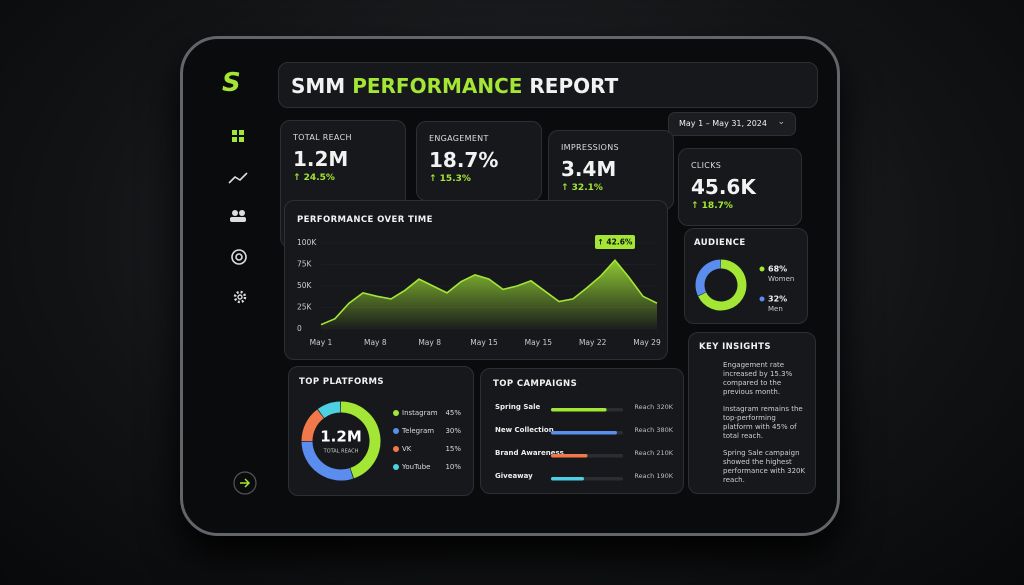 The width and height of the screenshot is (1024, 585). Describe the element at coordinates (535, 384) in the screenshot. I see `card-title: TOP CAMPAIGNS` at that location.